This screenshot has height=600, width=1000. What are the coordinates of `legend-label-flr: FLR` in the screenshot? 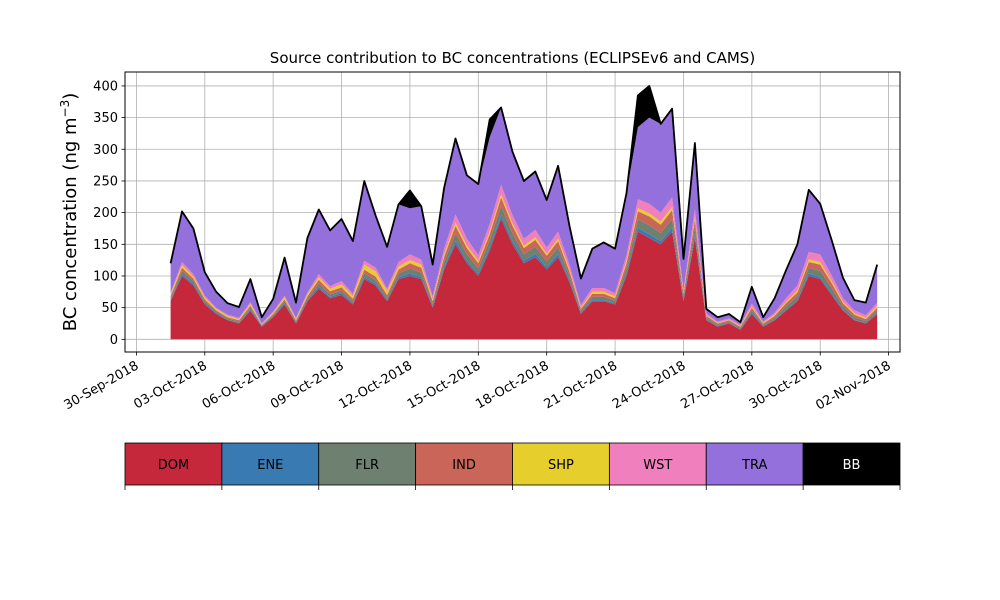 It's located at (367, 465).